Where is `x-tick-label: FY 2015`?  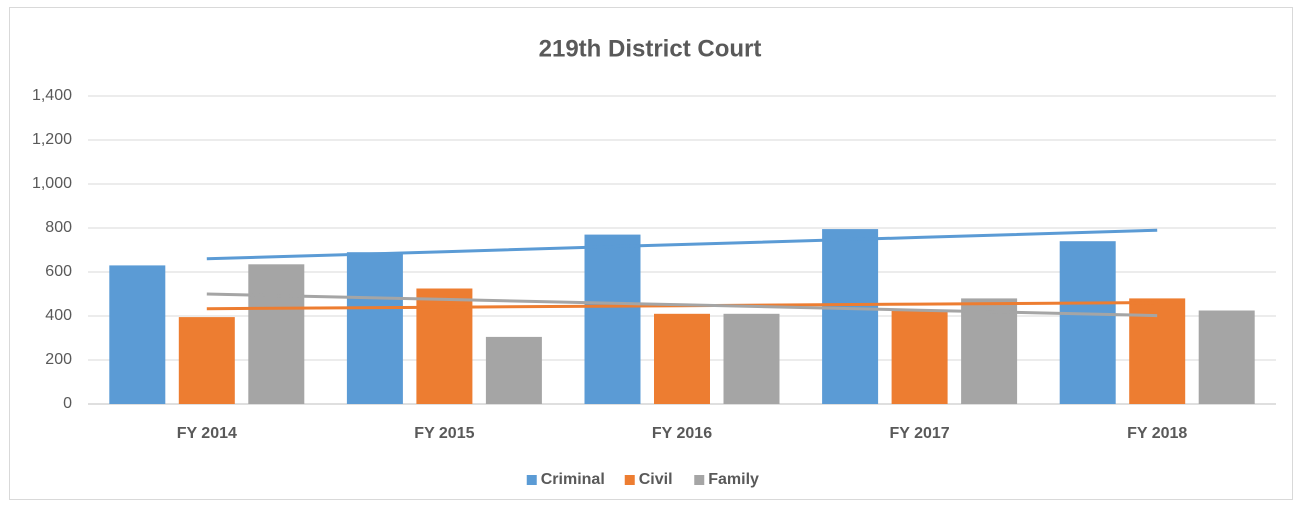
x-tick-label: FY 2015 is located at coordinates (444, 433).